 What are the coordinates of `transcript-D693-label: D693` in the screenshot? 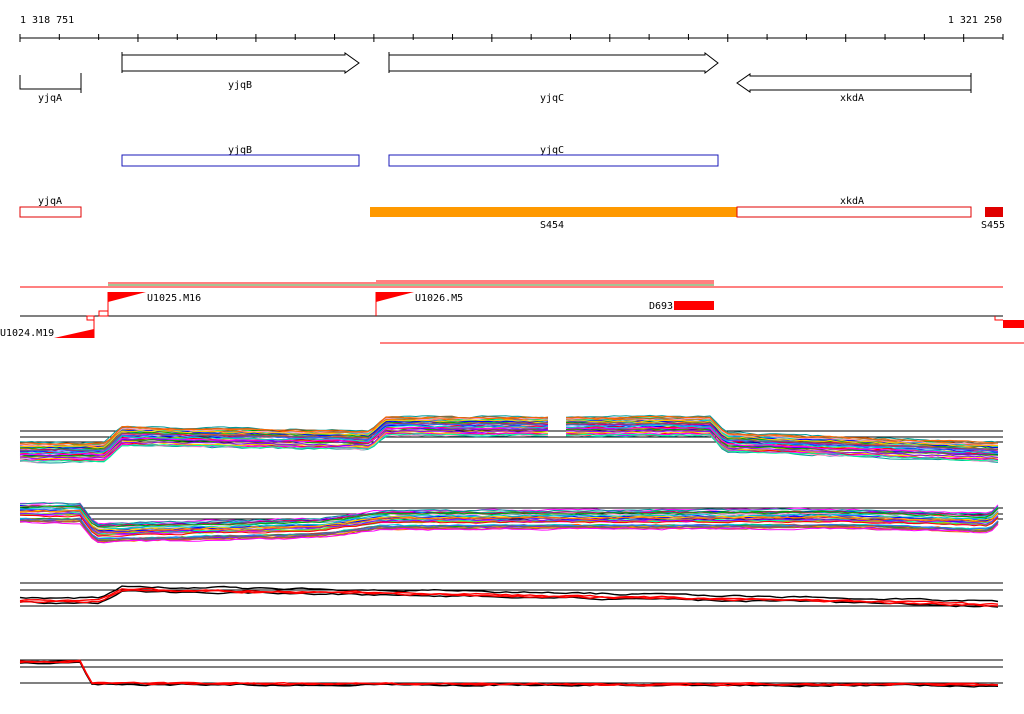 It's located at (661, 306).